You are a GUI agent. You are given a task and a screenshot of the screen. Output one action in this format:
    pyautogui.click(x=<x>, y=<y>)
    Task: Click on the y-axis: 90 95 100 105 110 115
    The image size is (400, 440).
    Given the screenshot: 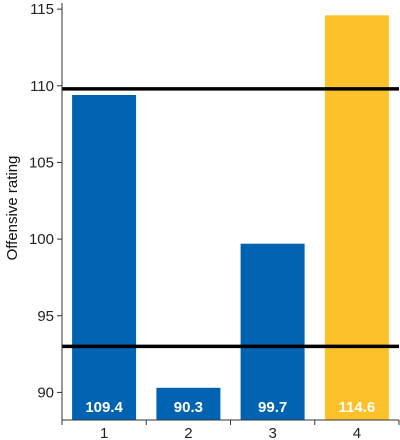 What is the action you would take?
    pyautogui.click(x=46, y=210)
    